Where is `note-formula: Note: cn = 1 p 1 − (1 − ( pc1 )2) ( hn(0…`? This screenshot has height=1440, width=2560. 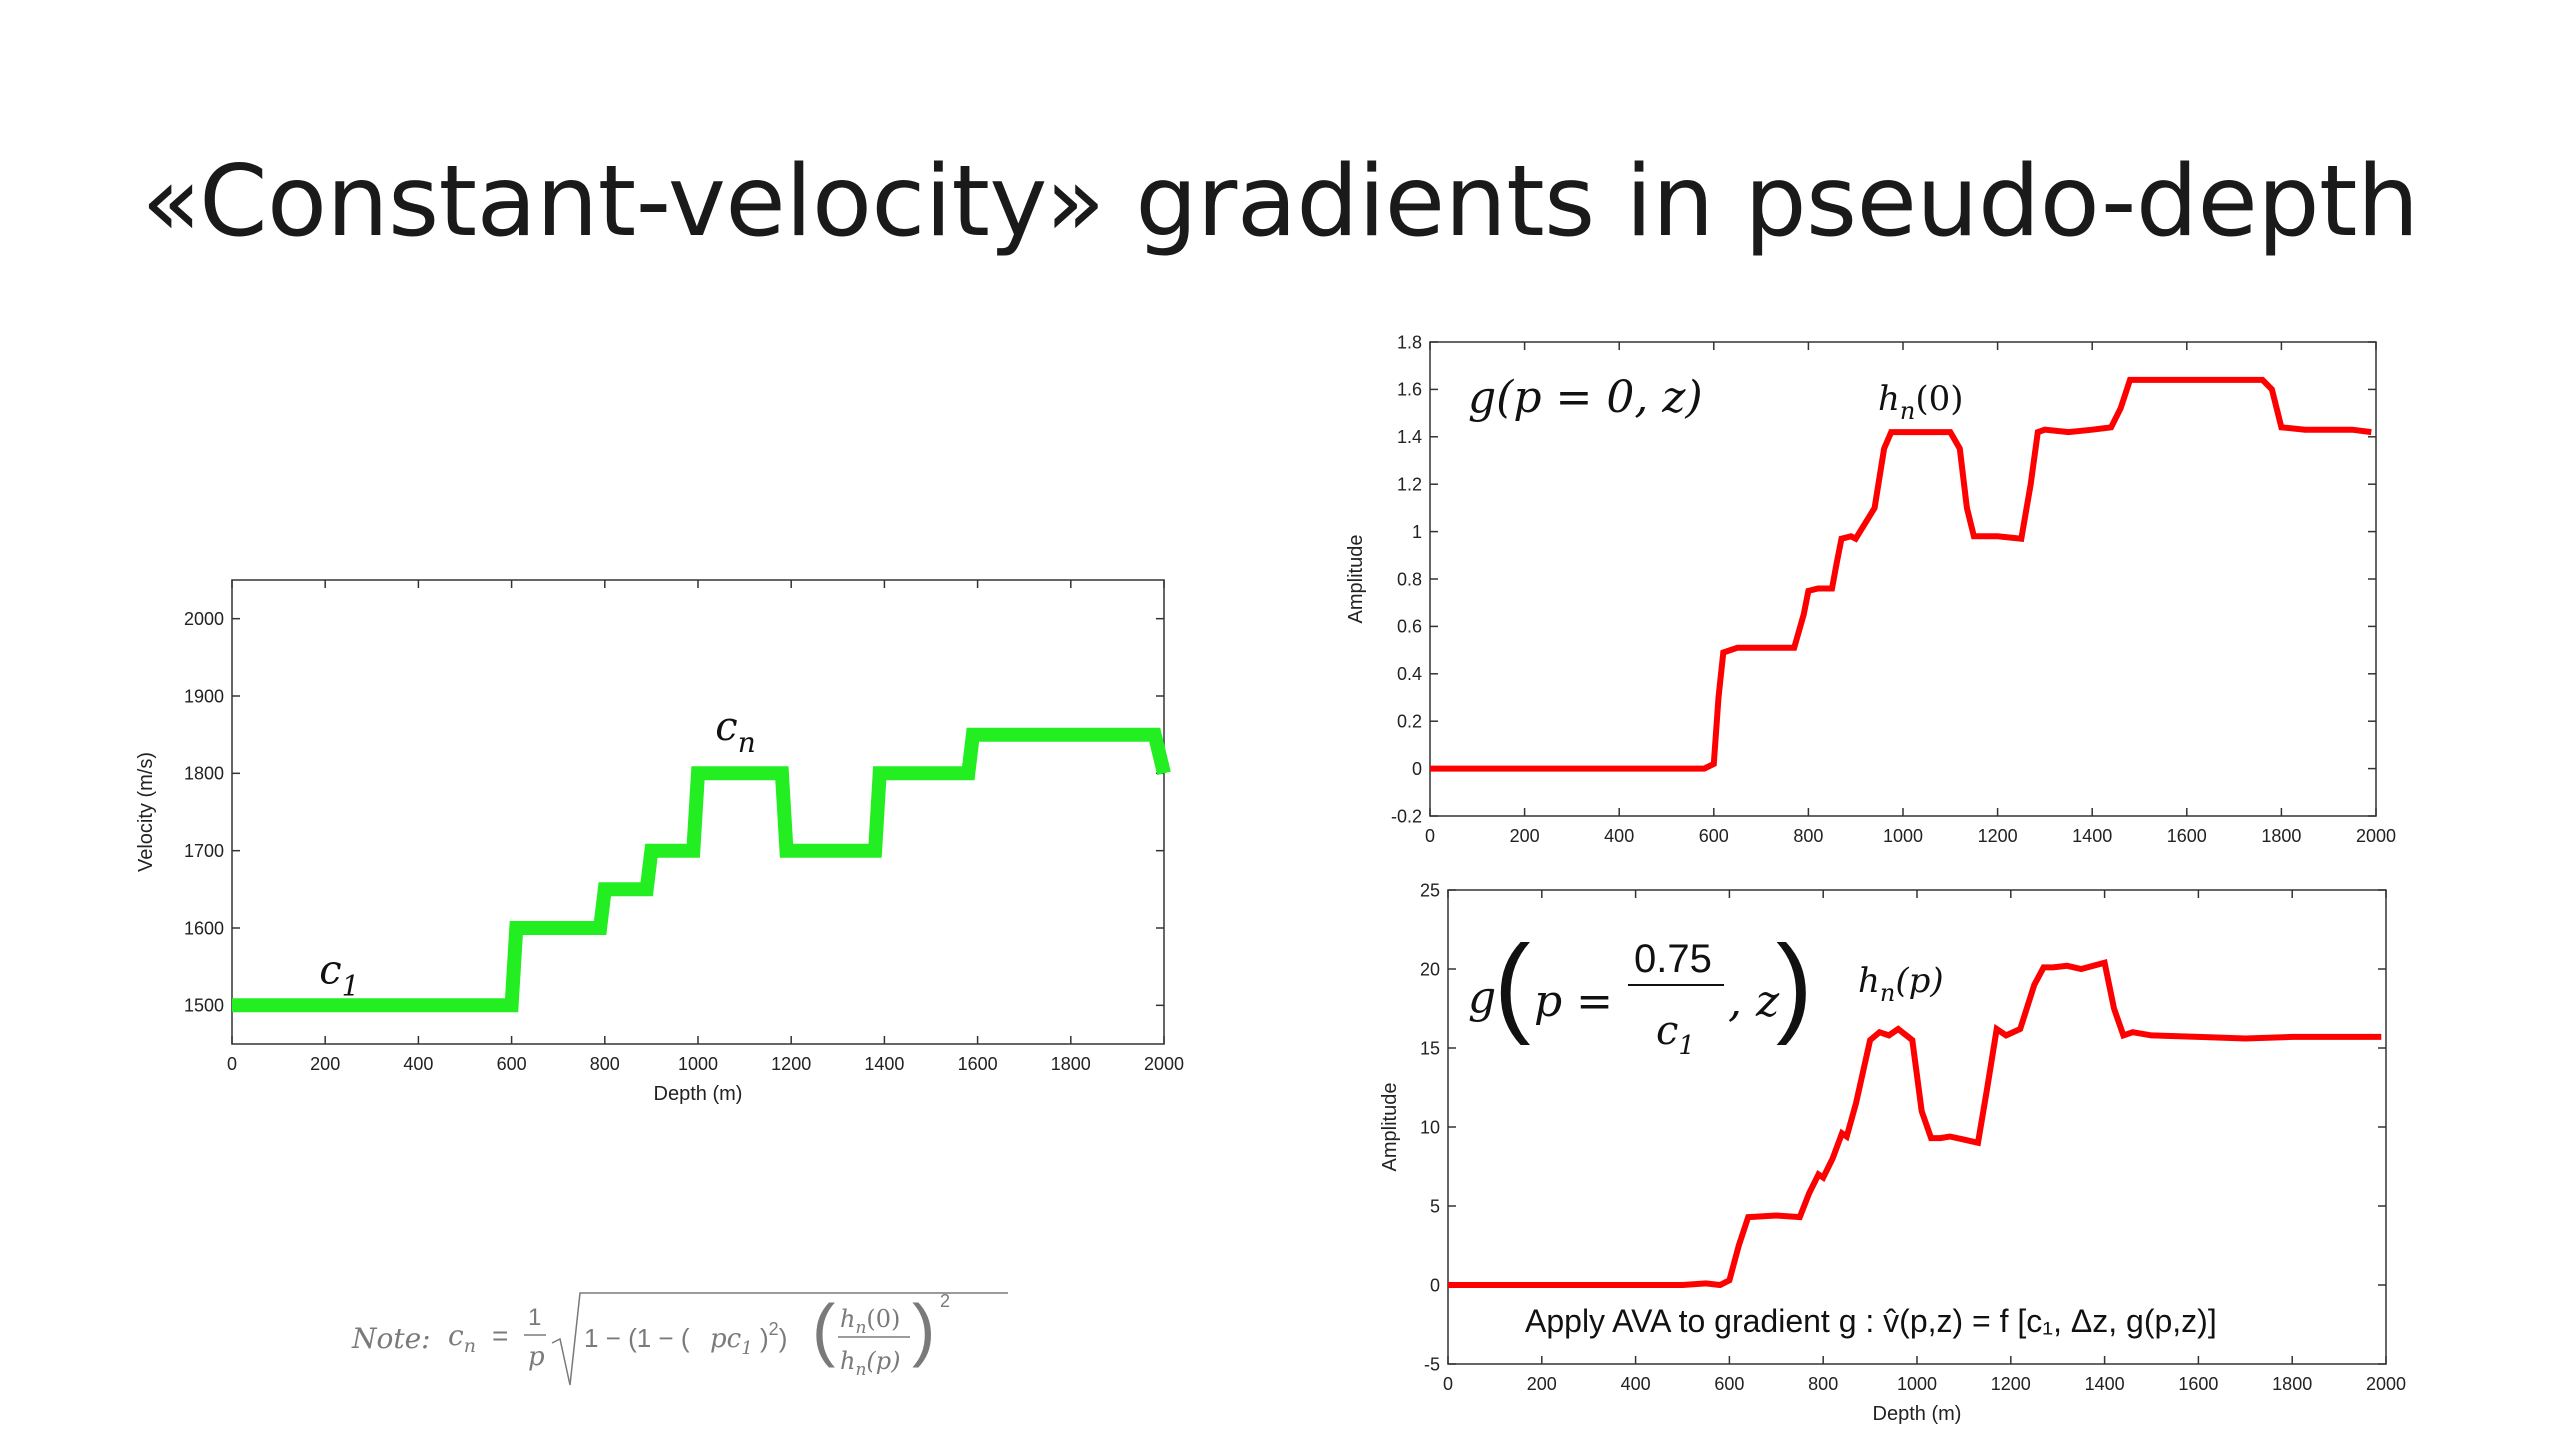 note-formula: Note: cn = 1 p 1 − (1 − ( pc1 )2) ( hn(0… is located at coordinates (680, 1340).